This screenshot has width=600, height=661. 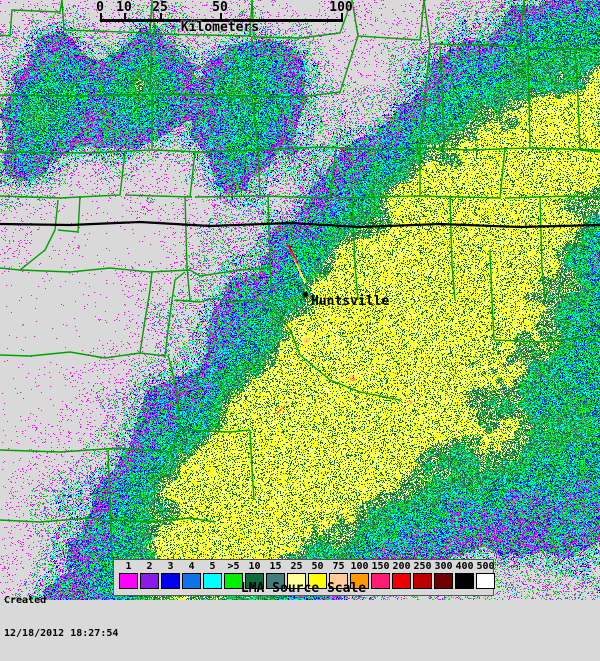 I want to click on scale-tick-label-25: 25, so click(x=160, y=7).